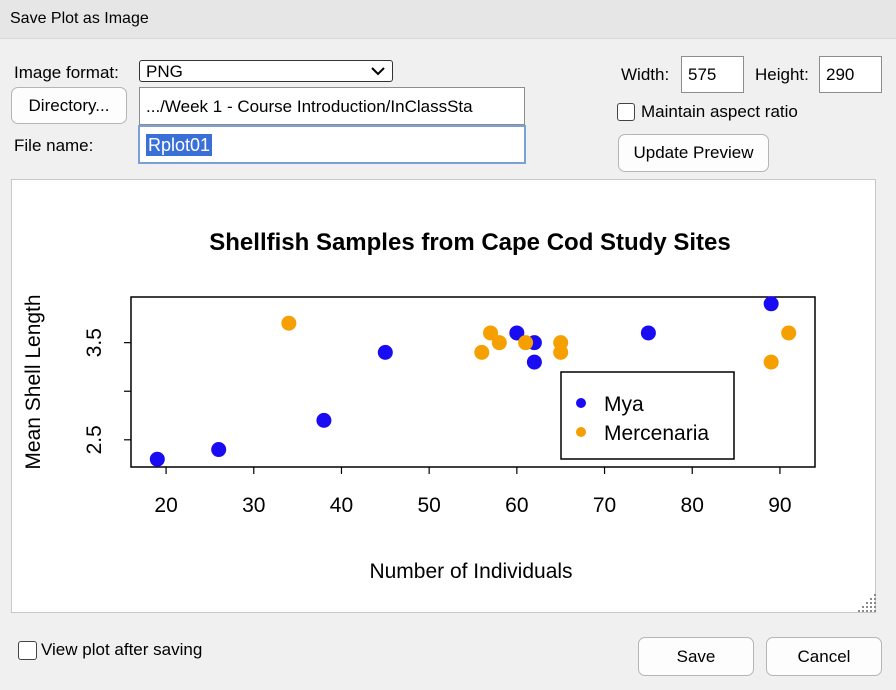 This screenshot has height=690, width=896. I want to click on height-input: 290, so click(850, 74).